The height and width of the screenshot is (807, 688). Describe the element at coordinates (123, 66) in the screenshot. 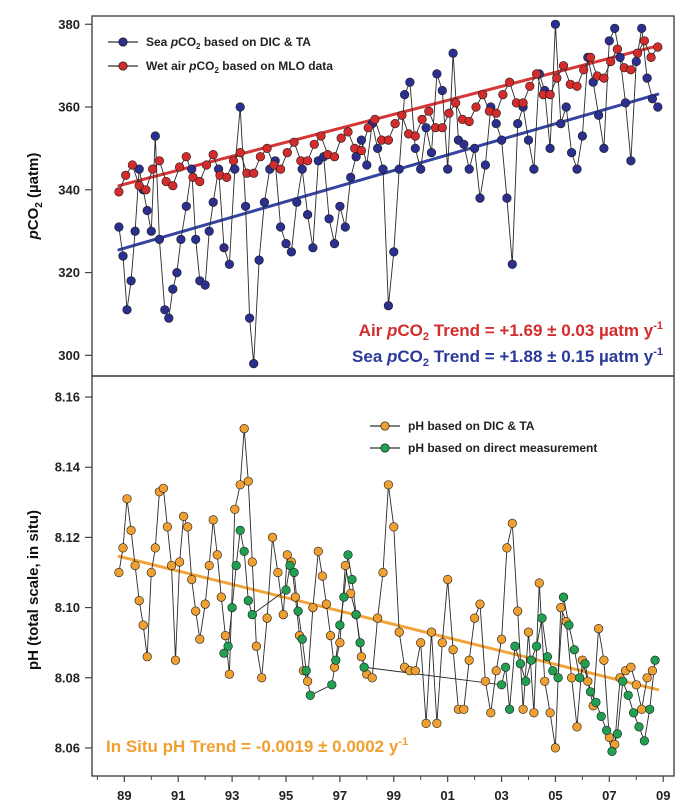

I see `legend-marker-air` at that location.